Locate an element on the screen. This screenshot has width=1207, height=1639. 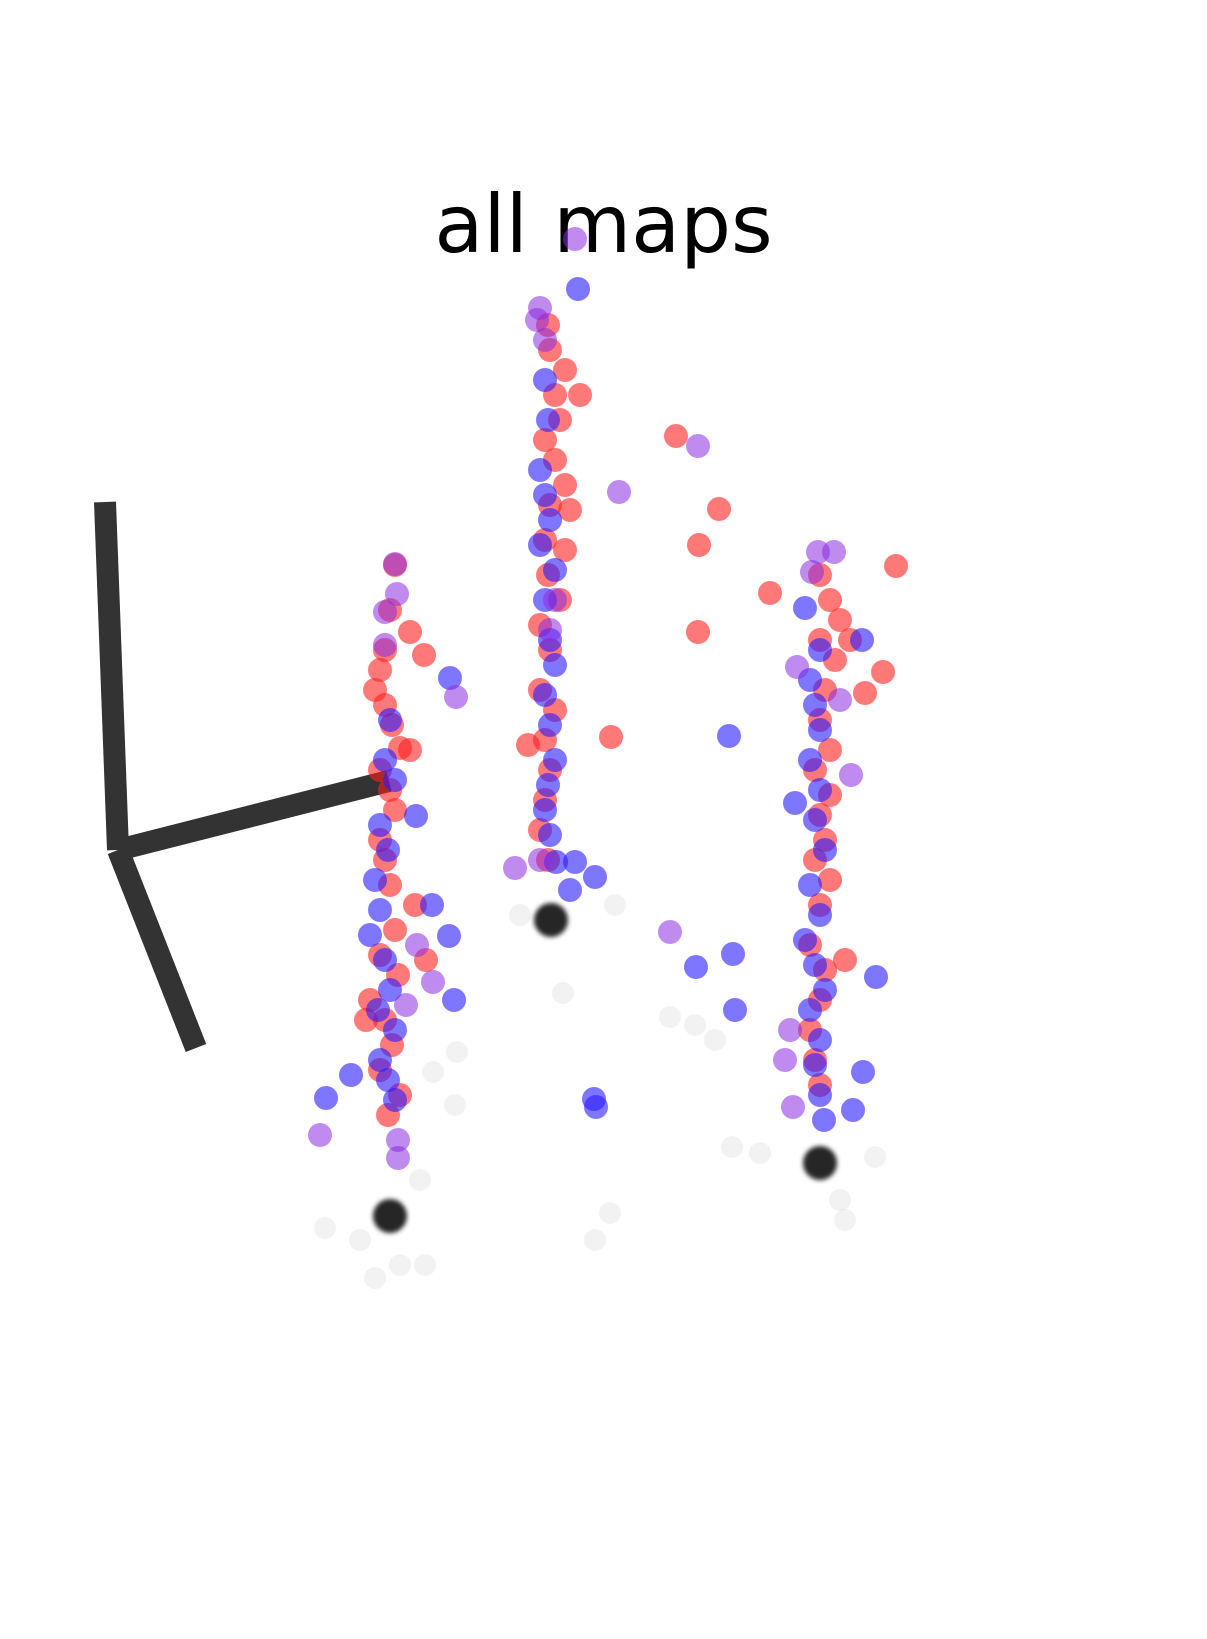
series-left-column-blue is located at coordinates (390, 889).